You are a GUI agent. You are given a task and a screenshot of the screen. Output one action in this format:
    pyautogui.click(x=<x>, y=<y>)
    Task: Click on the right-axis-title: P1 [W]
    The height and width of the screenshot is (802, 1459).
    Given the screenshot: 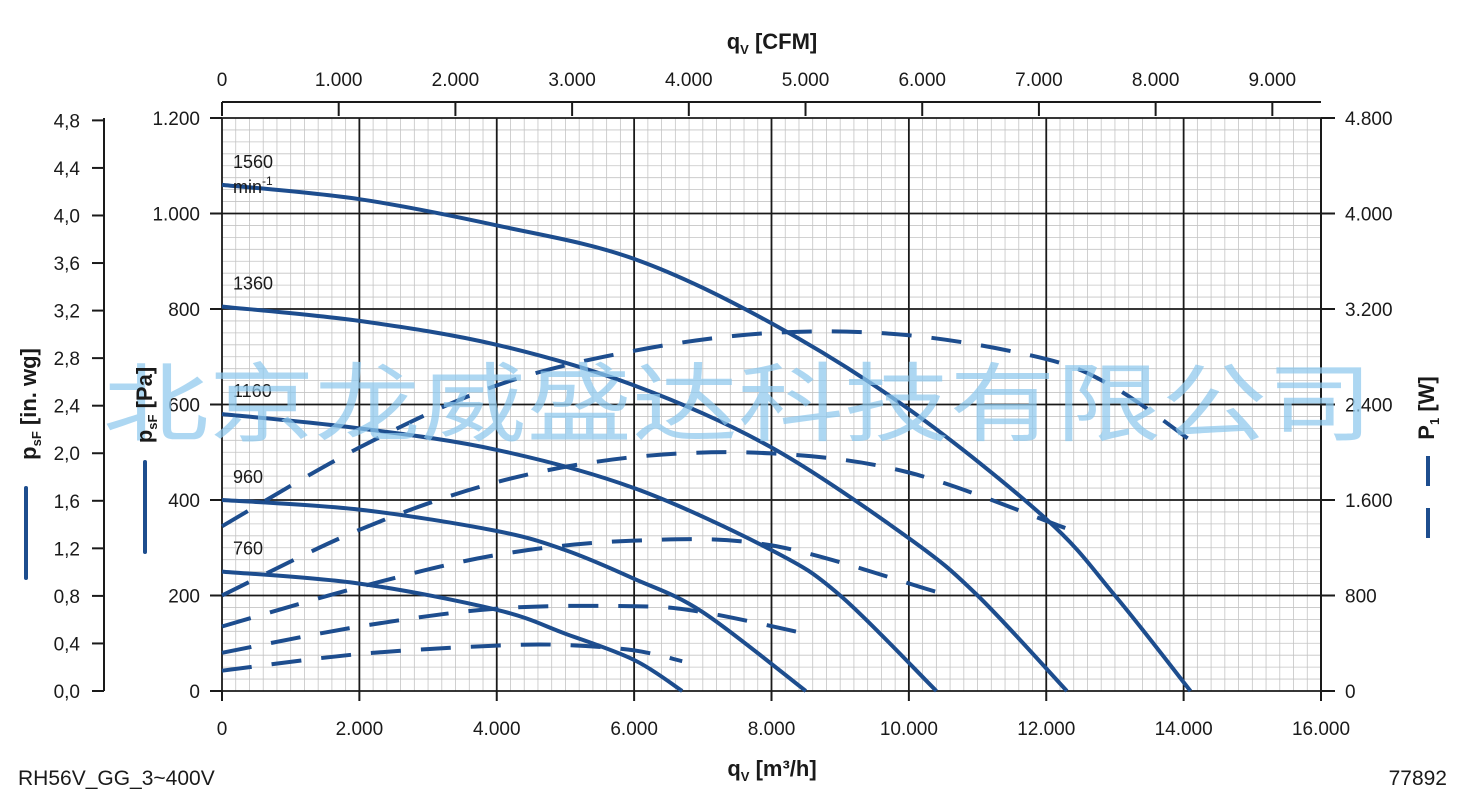 What is the action you would take?
    pyautogui.click(x=1428, y=407)
    